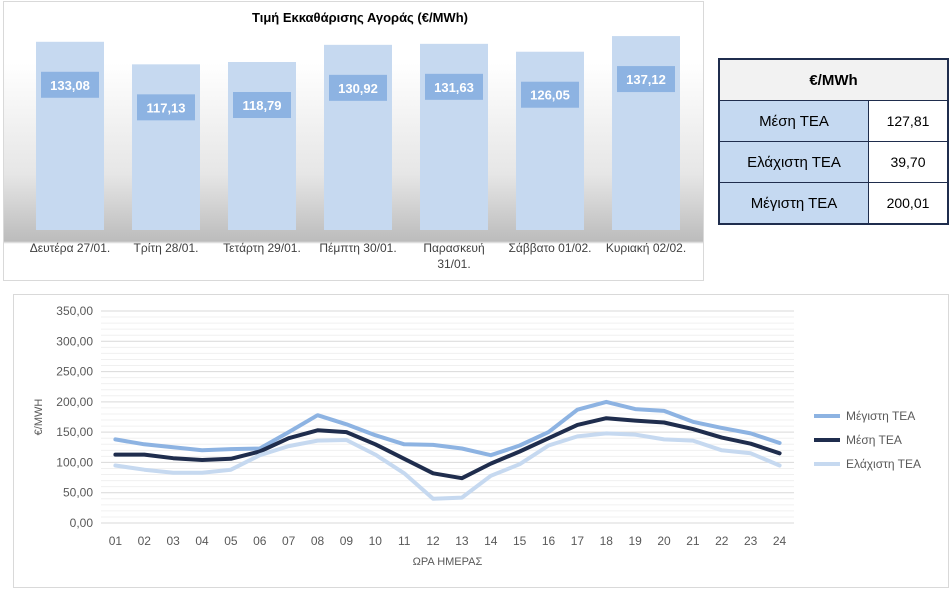 Image resolution: width=952 pixels, height=589 pixels. Describe the element at coordinates (793, 162) in the screenshot. I see `table-row-label: Ελάχιστη ΤΕΑ` at that location.